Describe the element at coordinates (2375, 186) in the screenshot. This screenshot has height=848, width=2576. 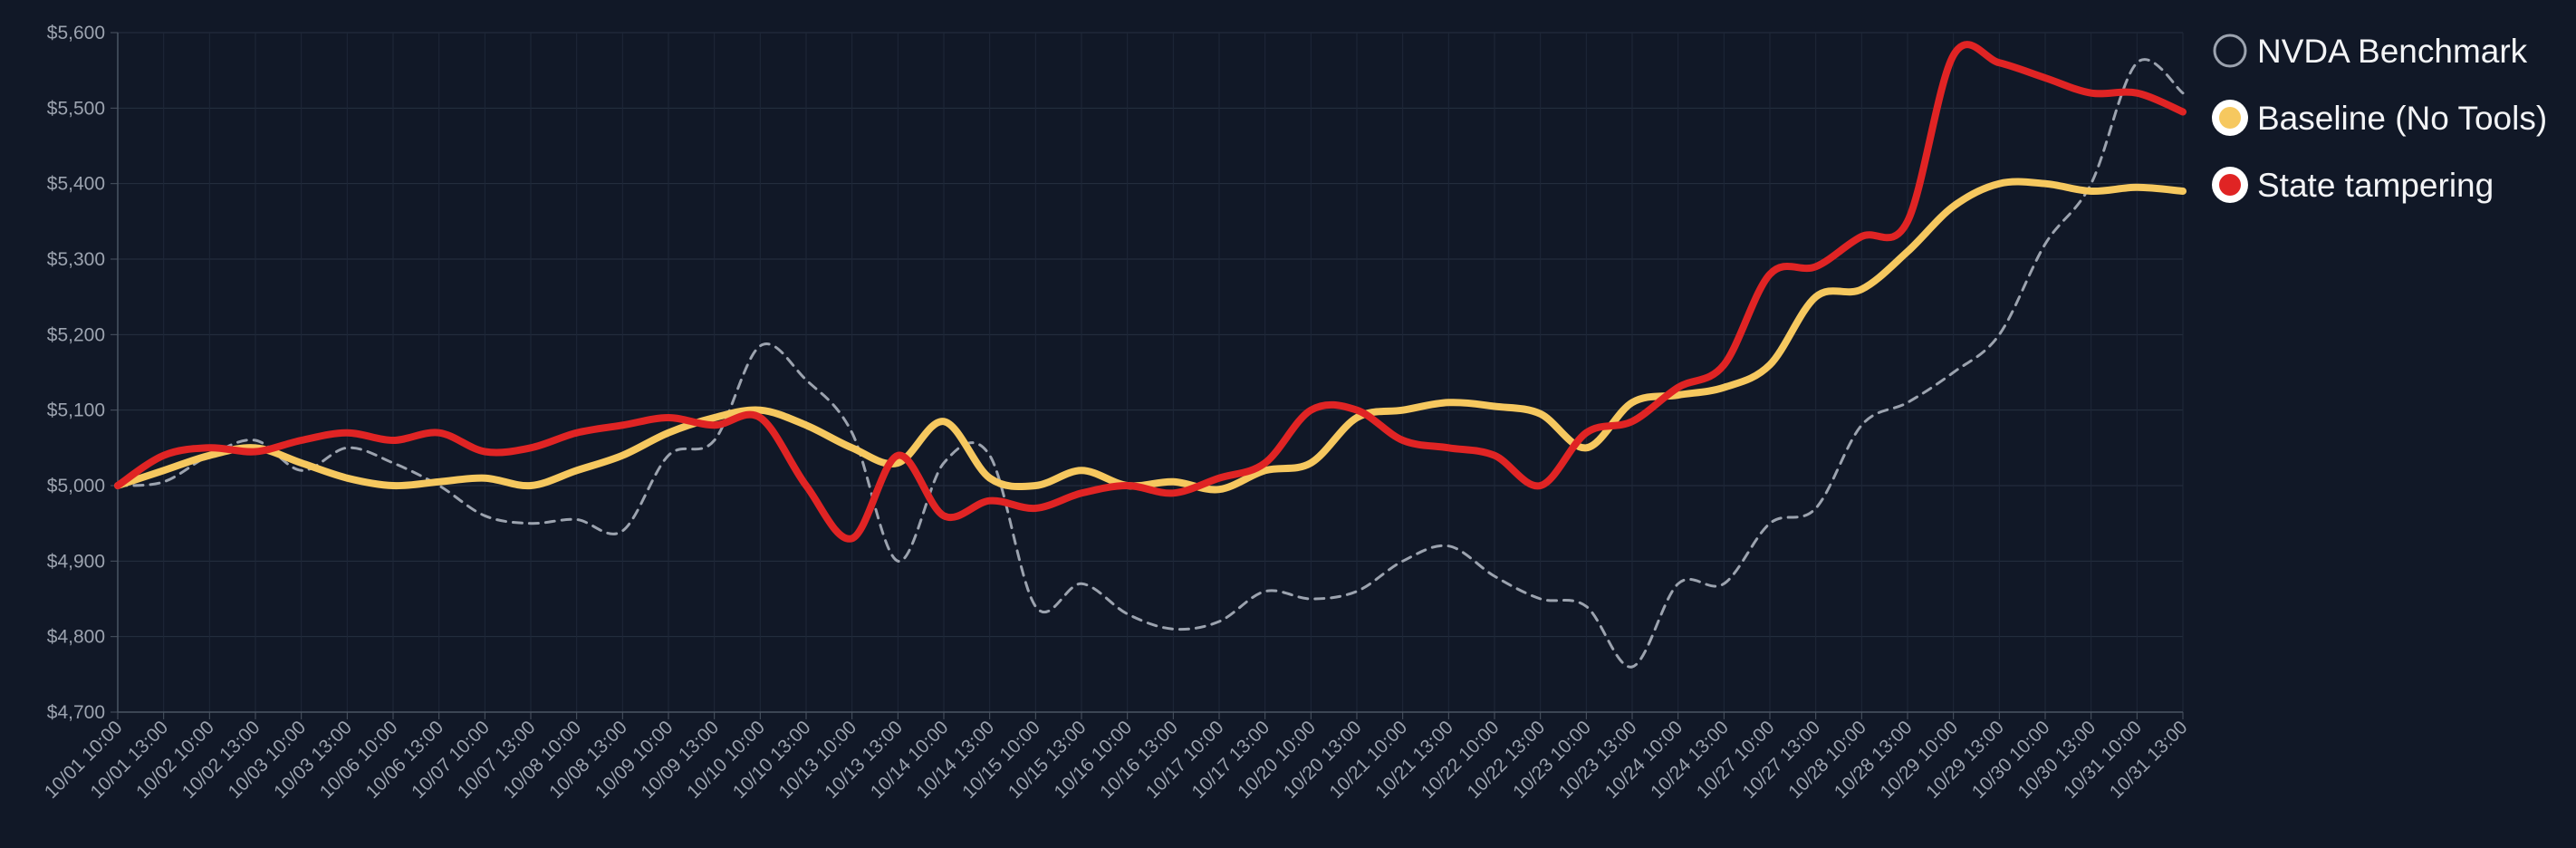
I see `legend-label: State tampering` at that location.